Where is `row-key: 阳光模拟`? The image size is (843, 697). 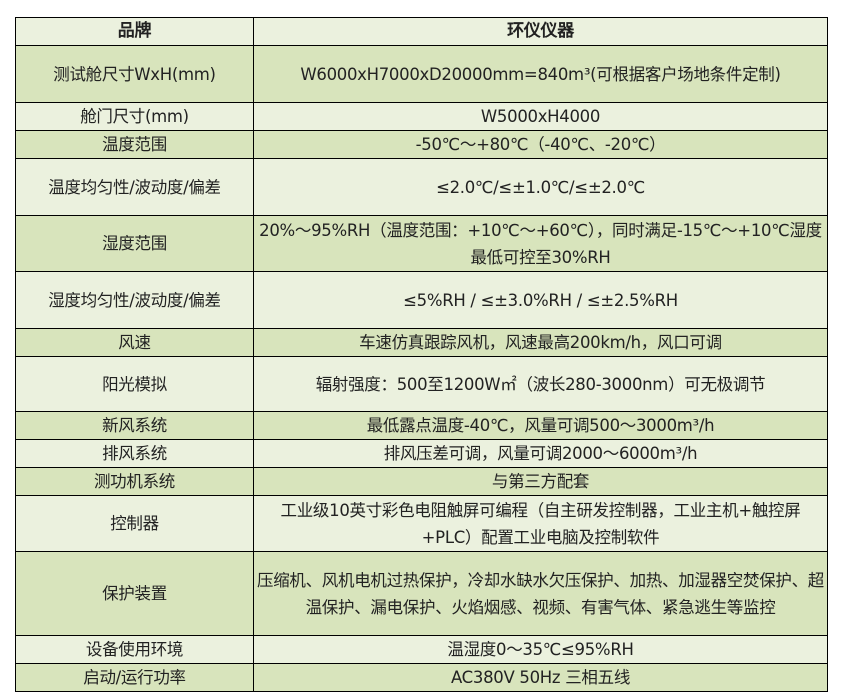 row-key: 阳光模拟 is located at coordinates (134, 384).